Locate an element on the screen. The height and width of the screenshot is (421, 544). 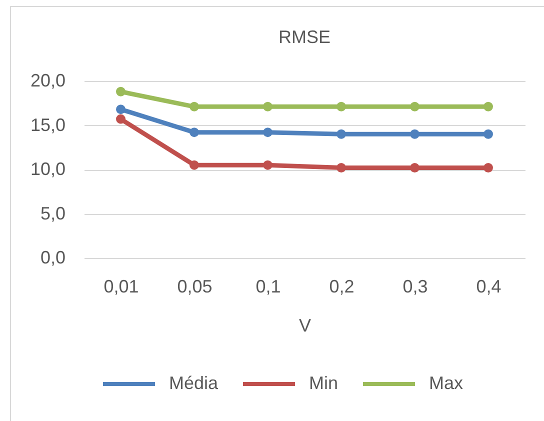
chart-title: RMSE is located at coordinates (304, 37).